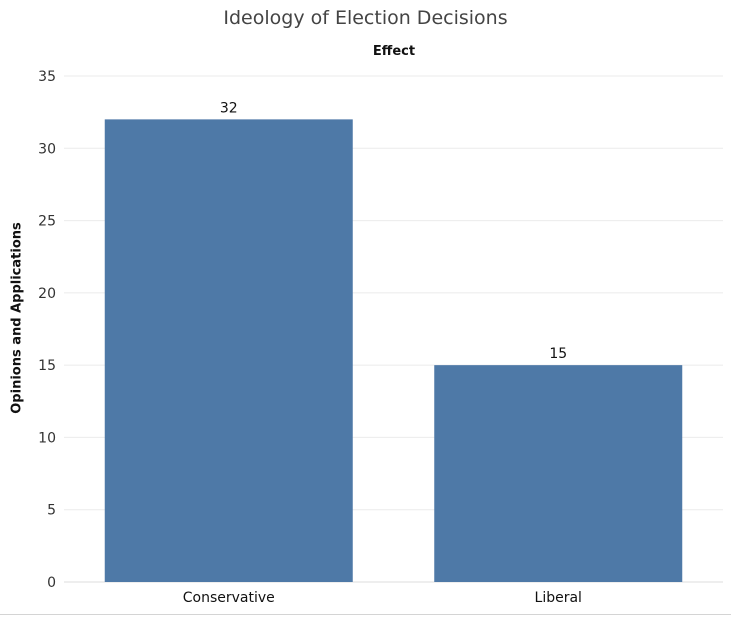 The width and height of the screenshot is (731, 617). I want to click on y-tick-label: 20, so click(47, 294).